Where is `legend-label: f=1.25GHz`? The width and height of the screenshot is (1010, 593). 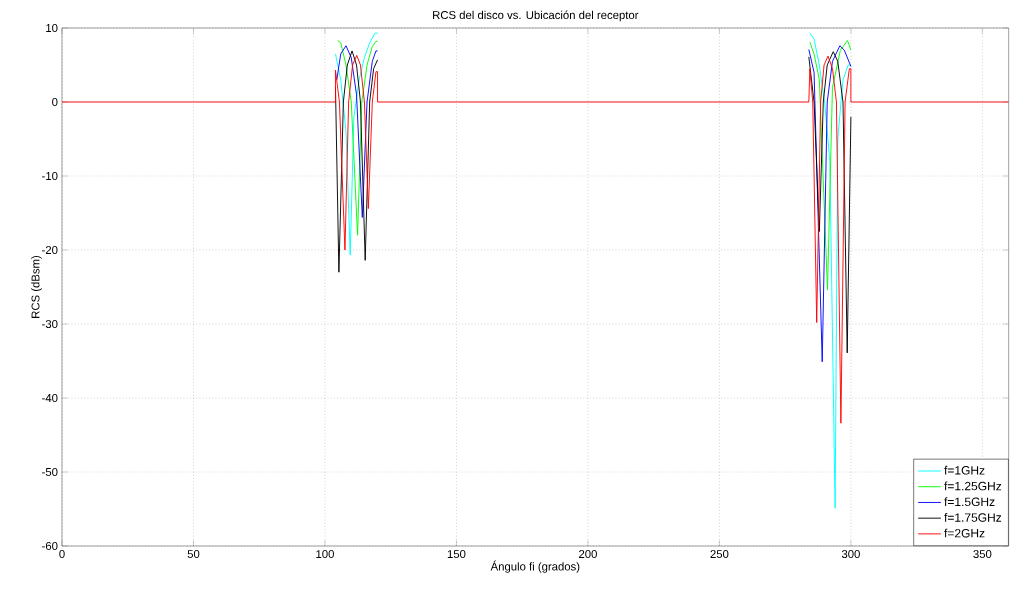
legend-label: f=1.25GHz is located at coordinates (973, 486).